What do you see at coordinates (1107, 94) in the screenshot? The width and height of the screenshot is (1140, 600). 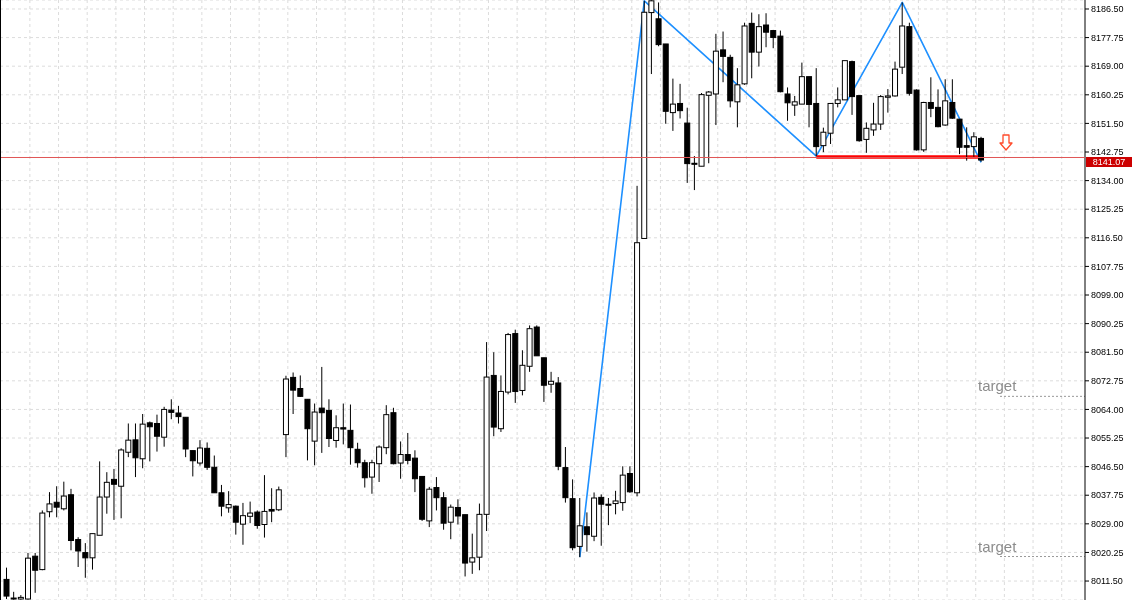 I see `y-tick-label: 8160.25` at bounding box center [1107, 94].